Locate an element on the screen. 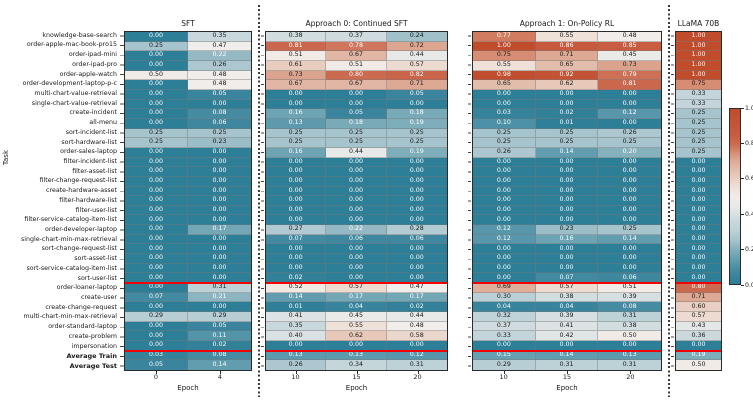 Image resolution: width=753 pixels, height=402 pixels. heatmap-cell: 0.80 is located at coordinates (356, 75).